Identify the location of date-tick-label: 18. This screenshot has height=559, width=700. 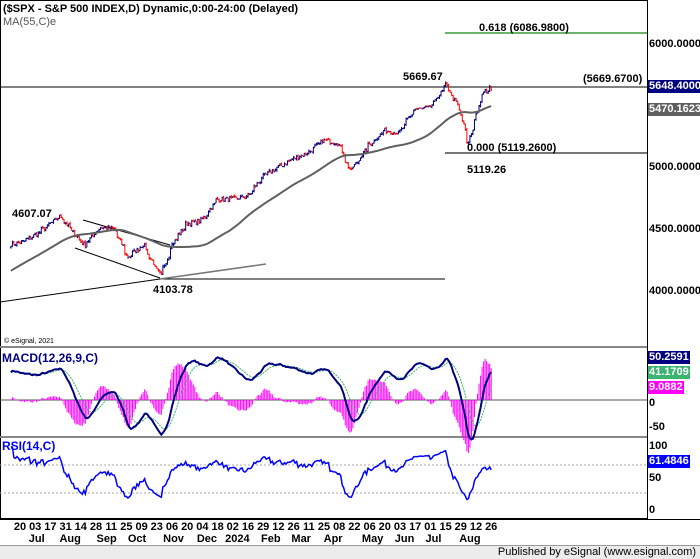
(217, 527).